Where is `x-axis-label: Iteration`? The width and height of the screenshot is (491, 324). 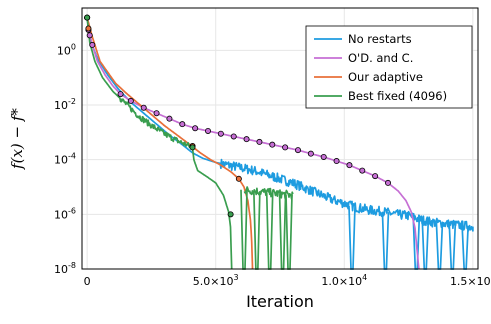 x-axis-label: Iteration is located at coordinates (280, 301).